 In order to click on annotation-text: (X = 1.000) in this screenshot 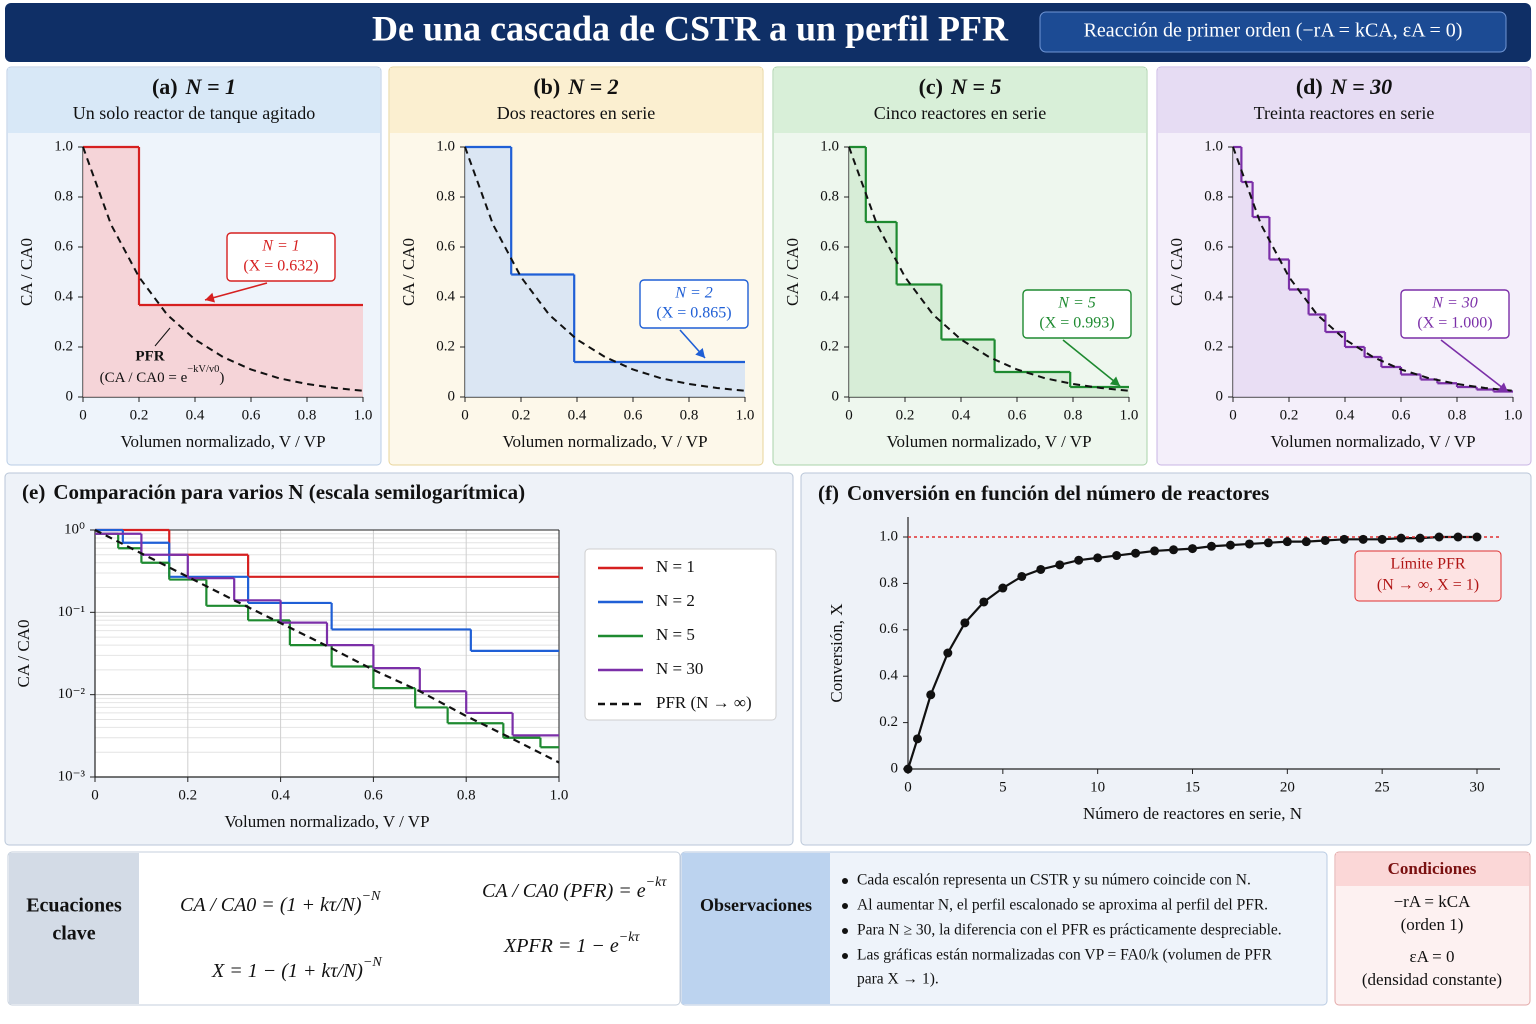, I will do `click(1454, 323)`.